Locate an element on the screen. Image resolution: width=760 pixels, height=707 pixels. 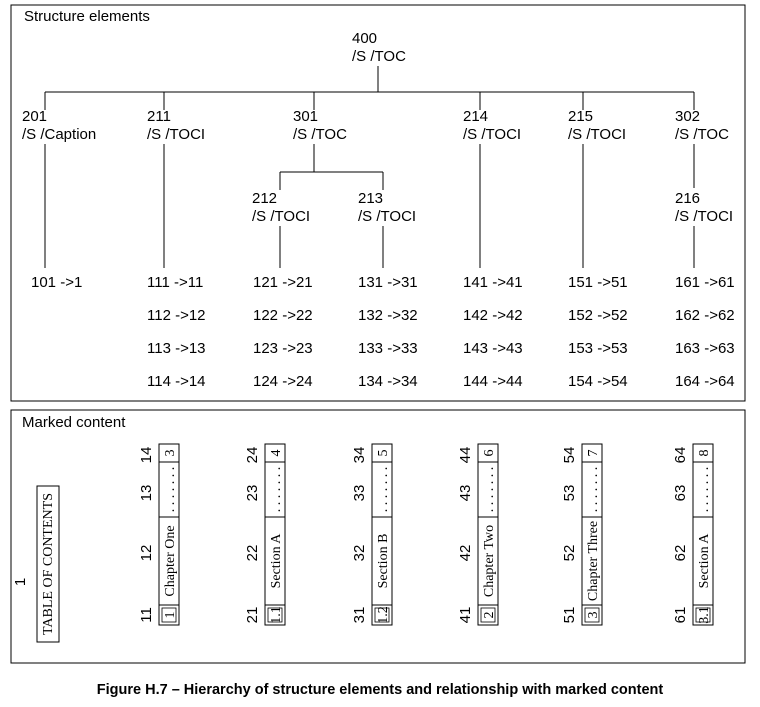
mcid-number: 43 is located at coordinates (465, 493).